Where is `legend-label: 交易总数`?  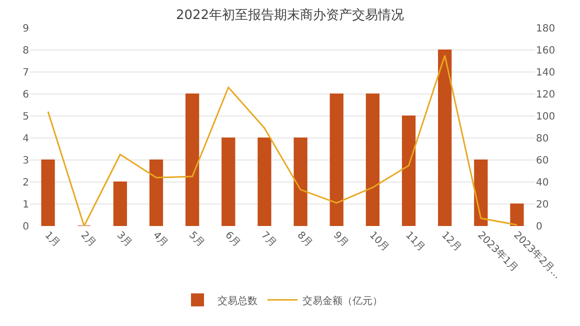
legend-label: 交易总数 is located at coordinates (238, 300).